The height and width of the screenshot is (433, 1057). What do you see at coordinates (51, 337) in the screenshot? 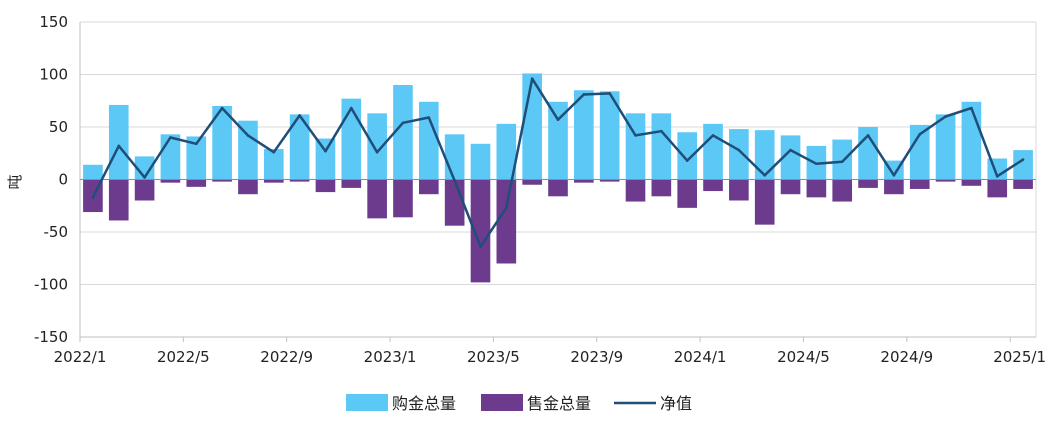
I see `y-tick-label: -150` at bounding box center [51, 337].